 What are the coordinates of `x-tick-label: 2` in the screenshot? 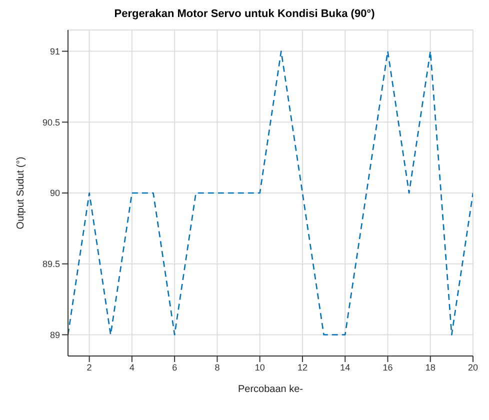 It's located at (89, 367).